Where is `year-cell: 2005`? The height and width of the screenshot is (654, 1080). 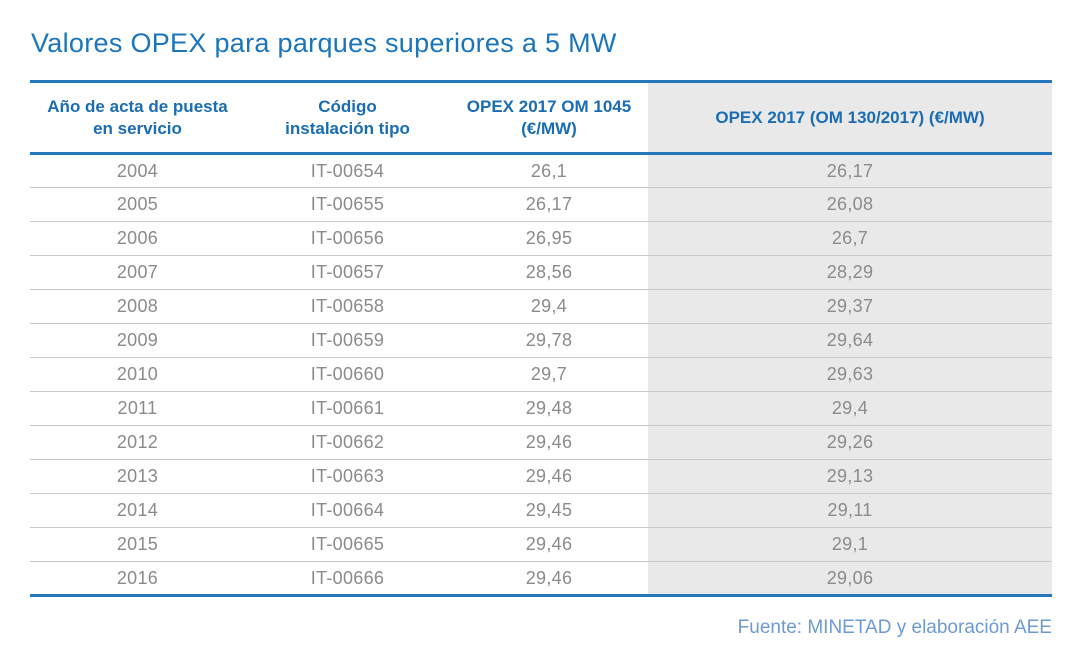
year-cell: 2005 is located at coordinates (137, 204).